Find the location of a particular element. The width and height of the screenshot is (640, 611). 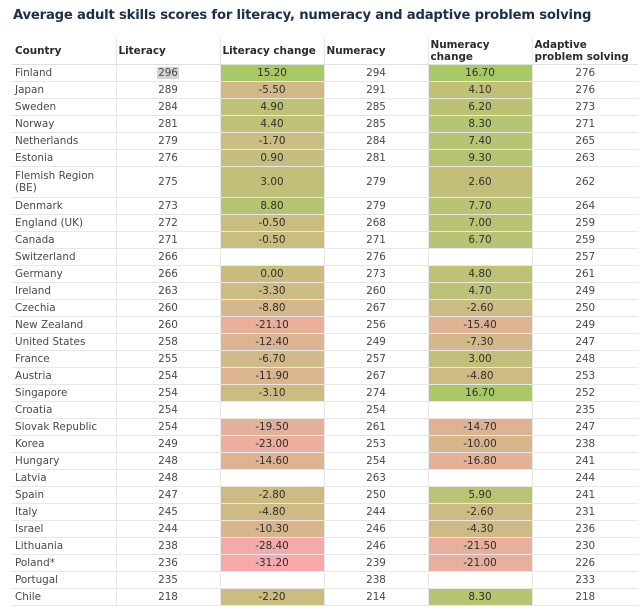

country-cell: Ireland is located at coordinates (64, 291).